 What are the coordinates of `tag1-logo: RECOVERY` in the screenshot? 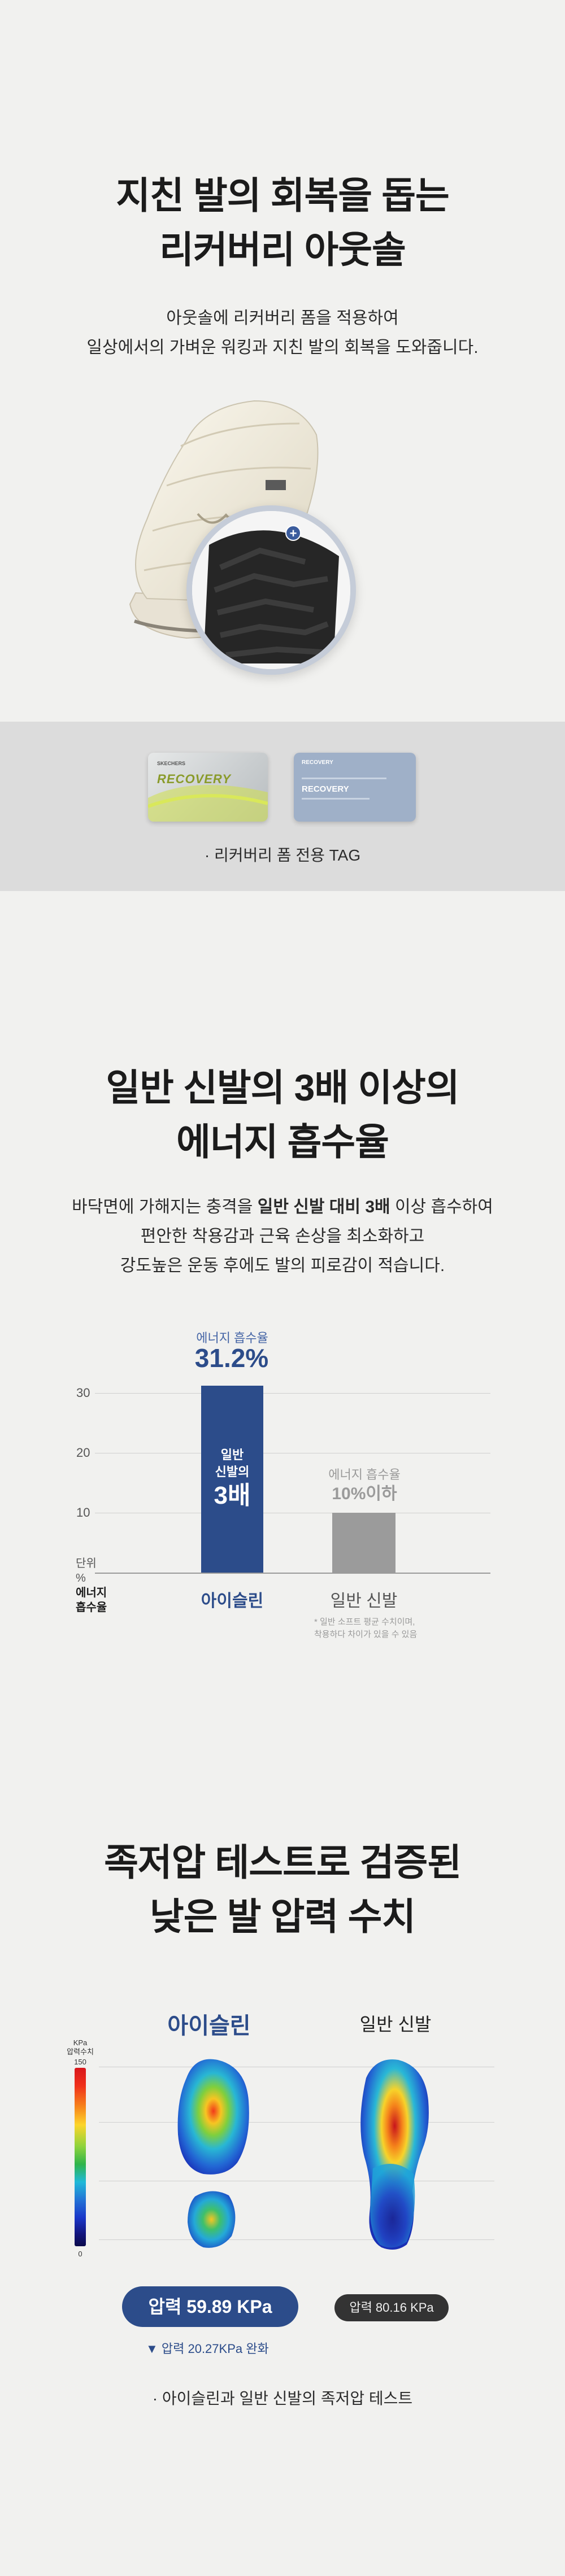 It's located at (194, 779).